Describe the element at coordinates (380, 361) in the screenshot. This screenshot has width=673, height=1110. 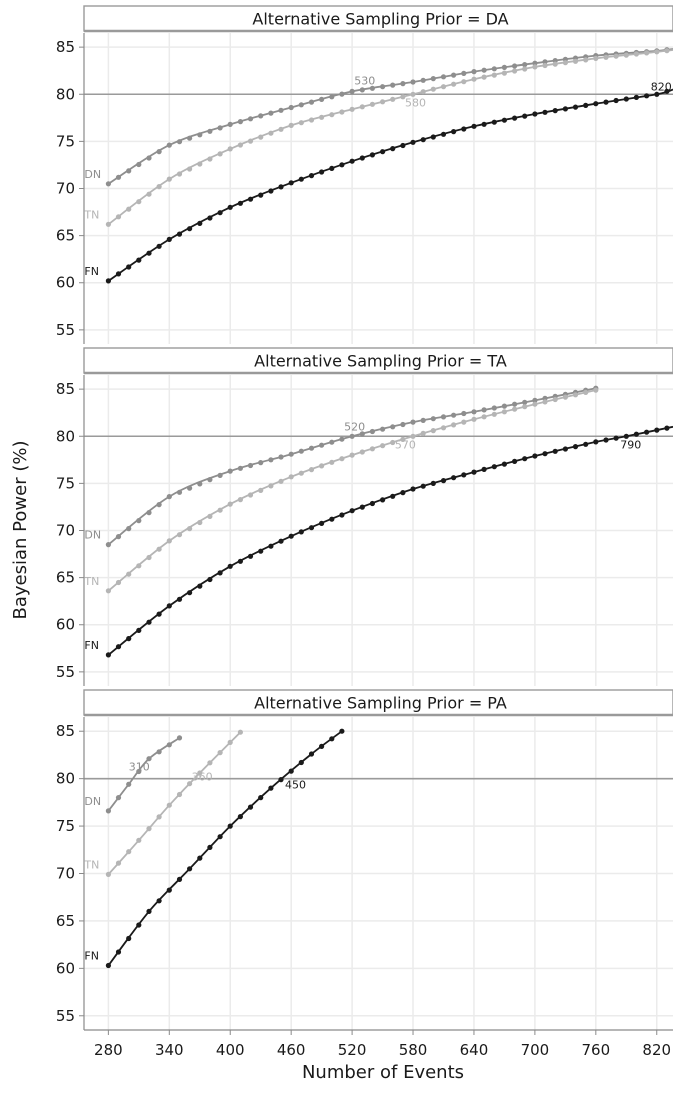
I see `panel-title: Alternative Sampling Prior = TA` at that location.